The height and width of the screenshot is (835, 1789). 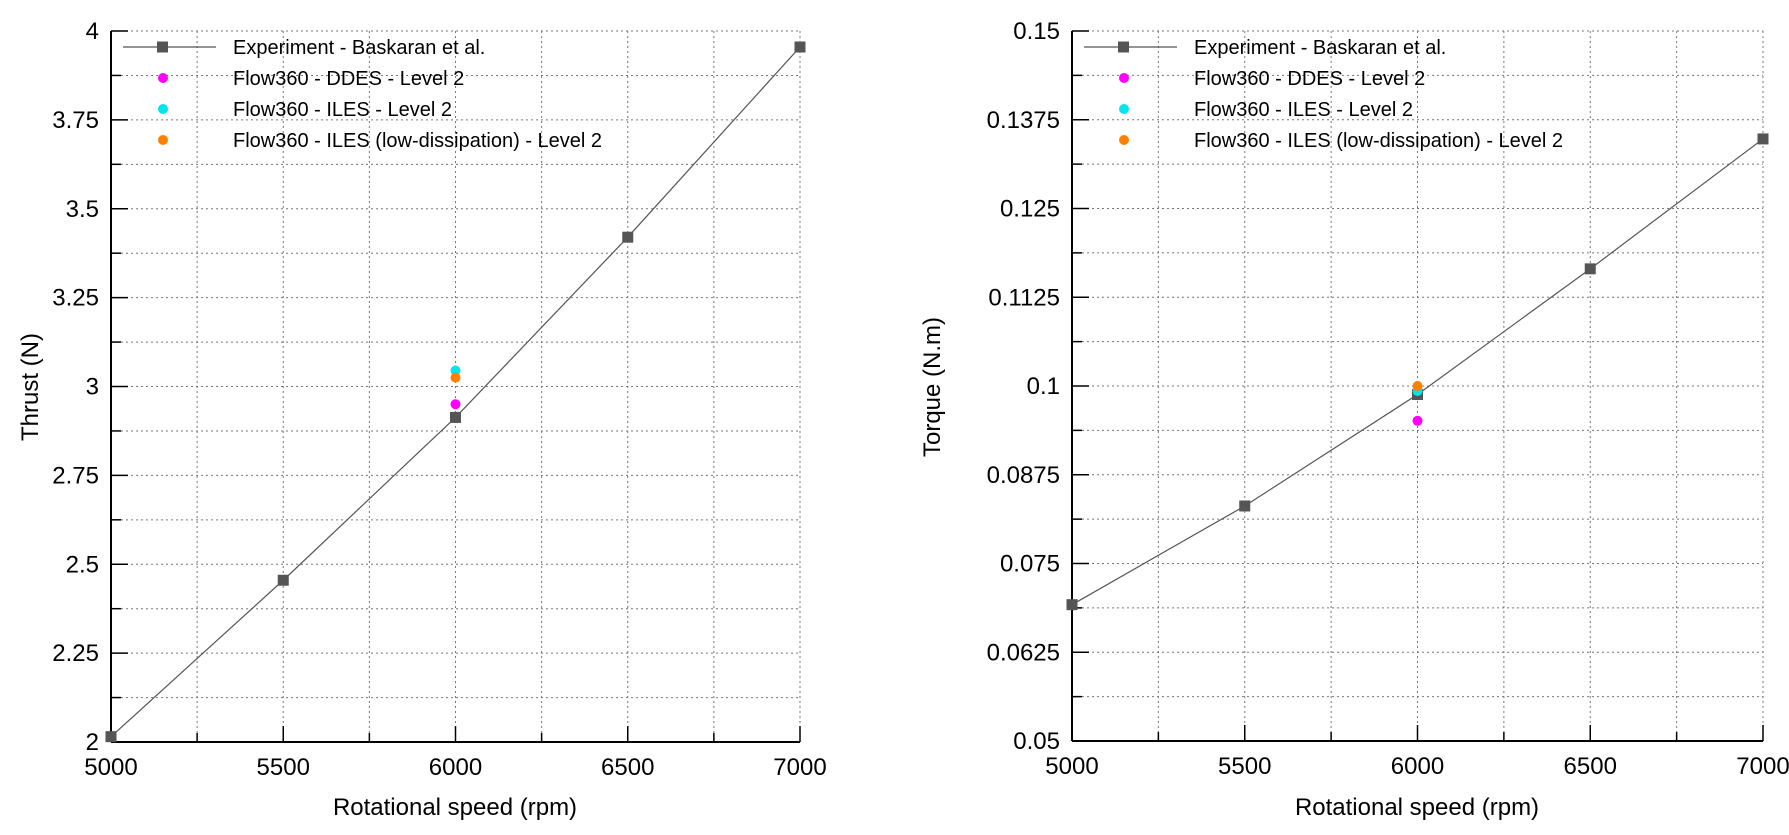 I want to click on y-tick-label: 4, so click(x=92, y=31).